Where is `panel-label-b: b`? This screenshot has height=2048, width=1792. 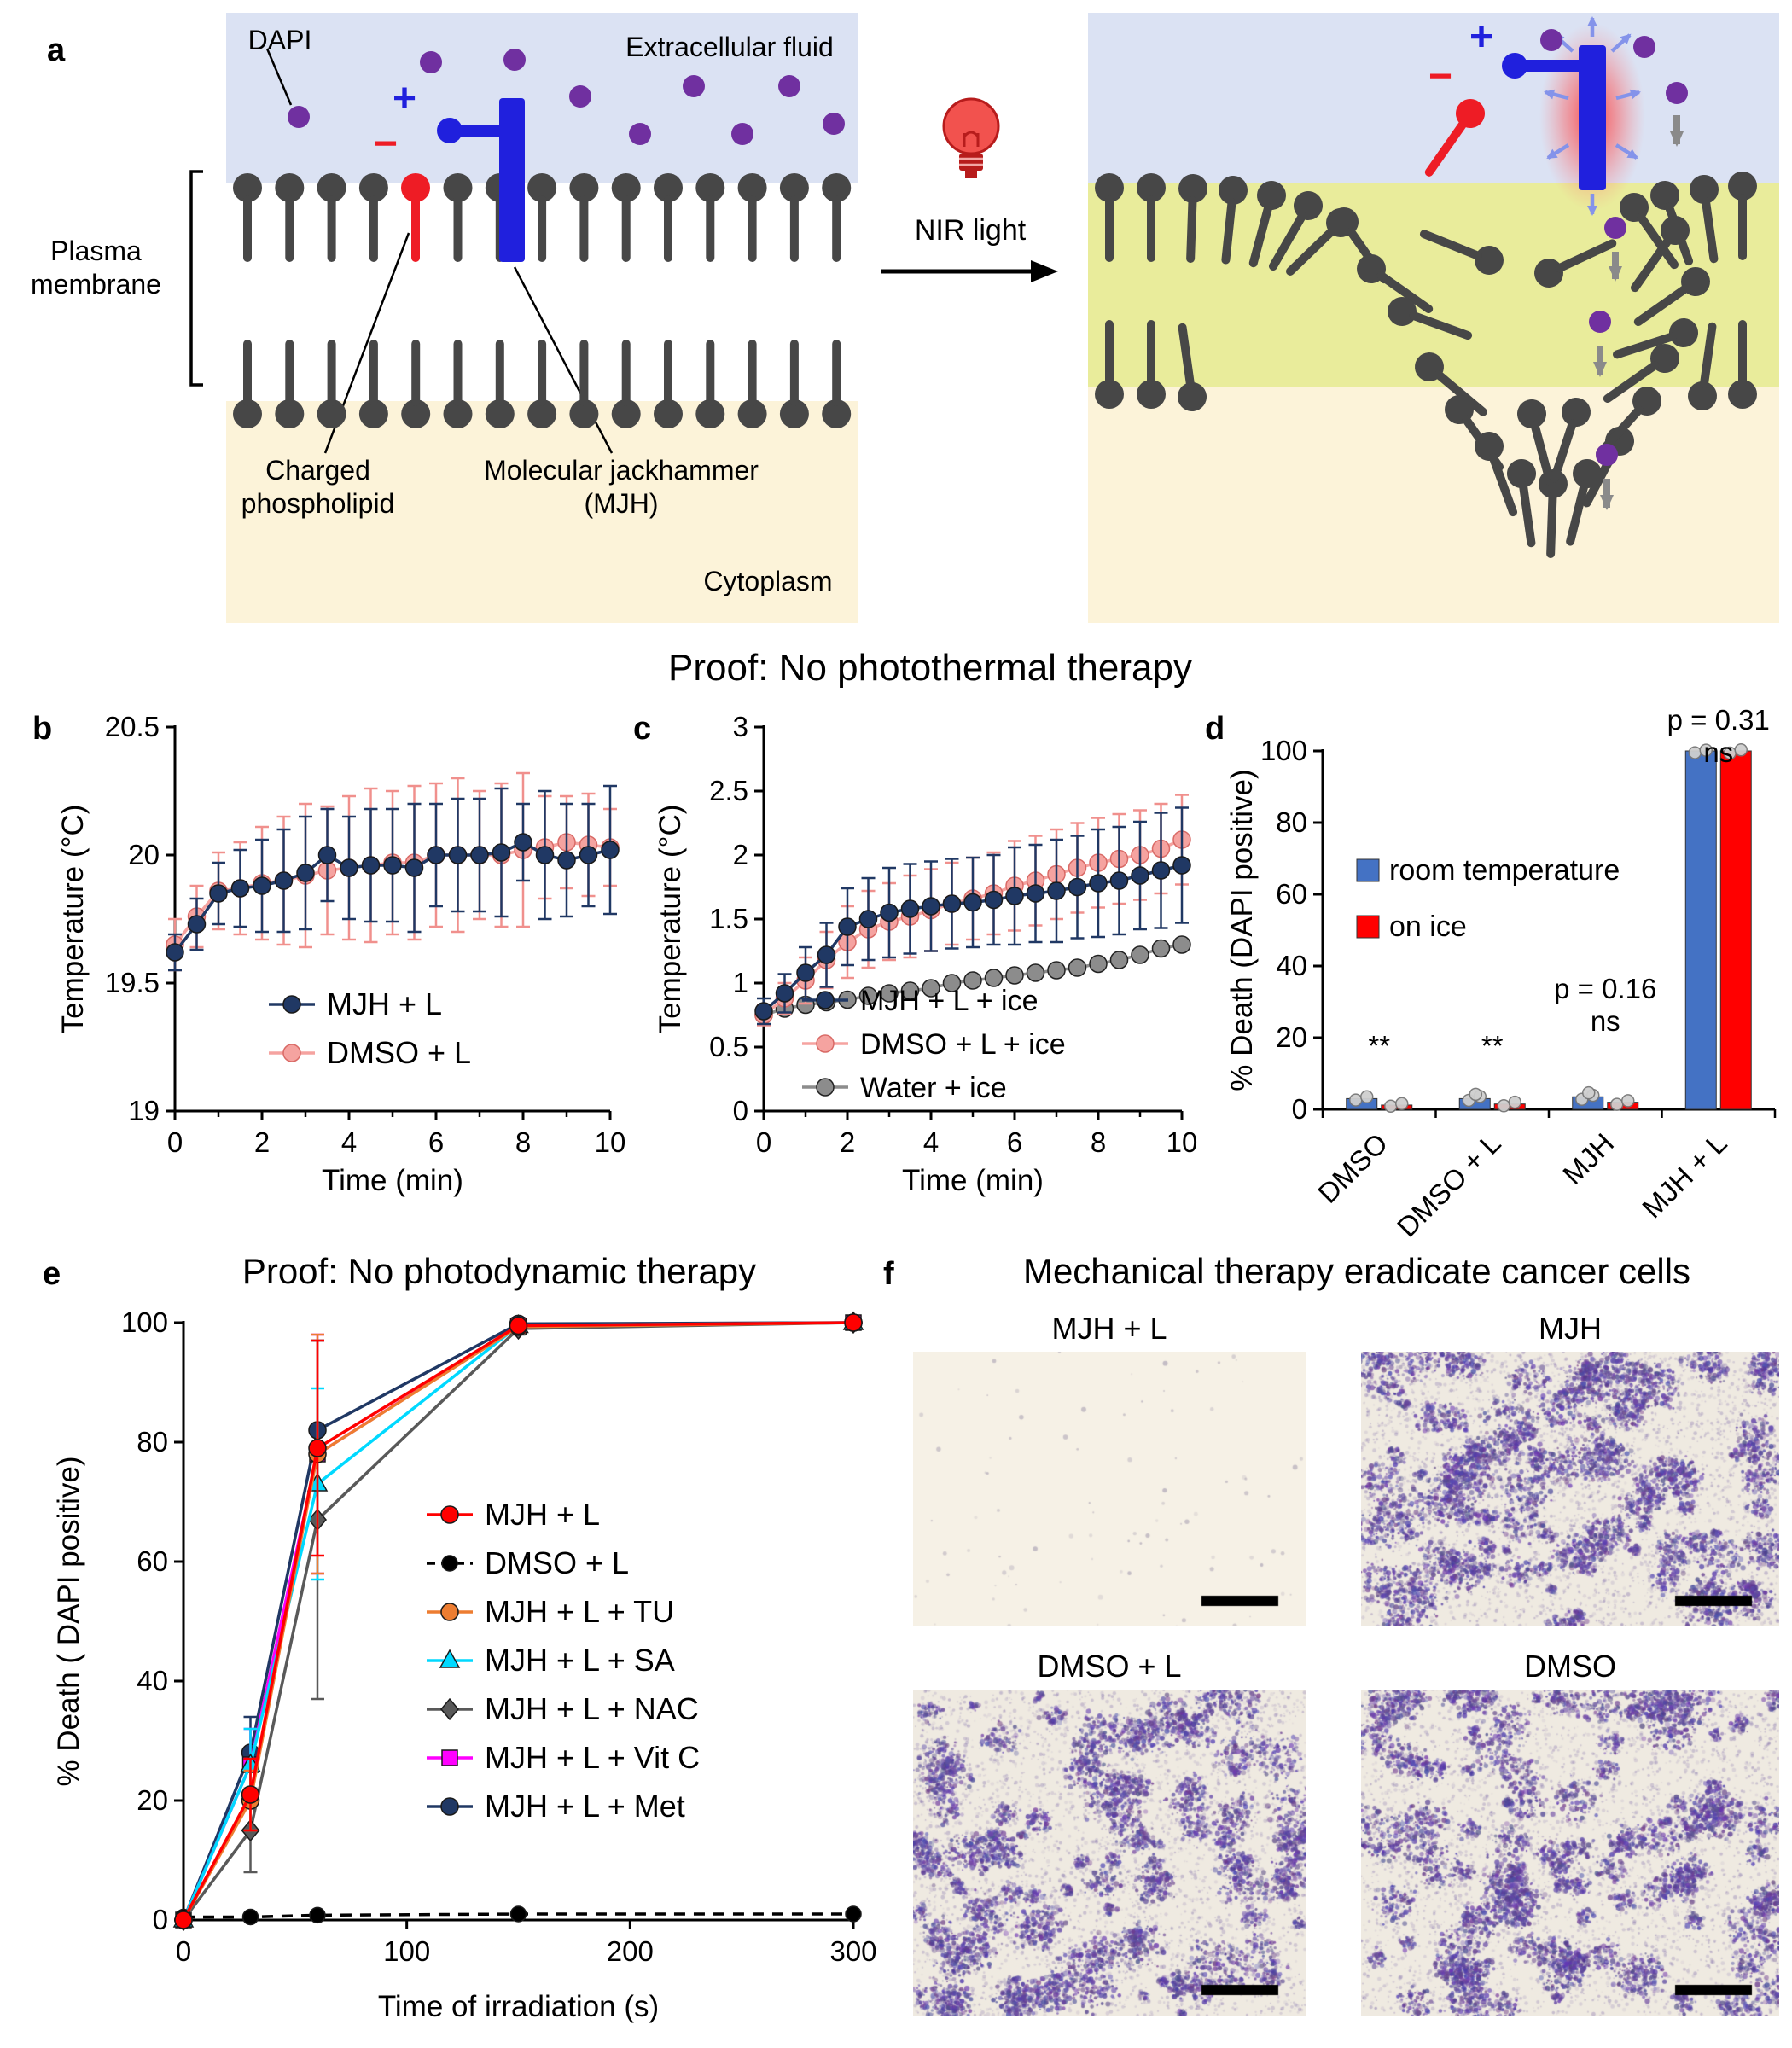
panel-label-b: b is located at coordinates (42, 729).